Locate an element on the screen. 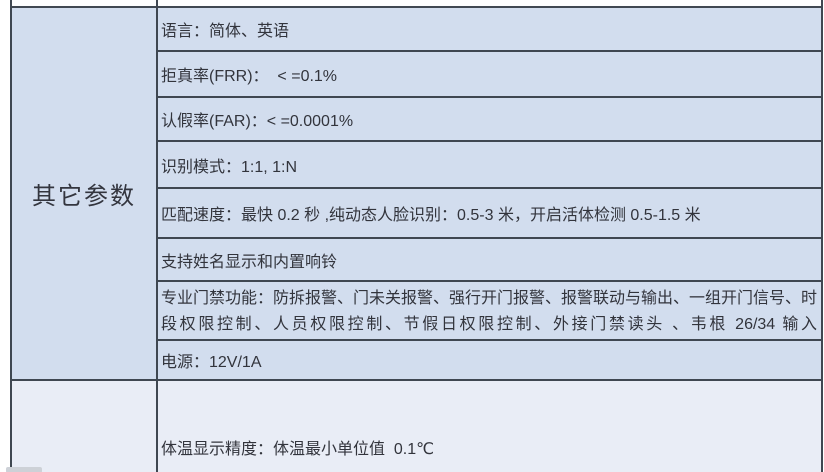 This screenshot has height=472, width=824. spec-row-name-display-bell: 支持姓名显示和内置响铃 is located at coordinates (489, 258).